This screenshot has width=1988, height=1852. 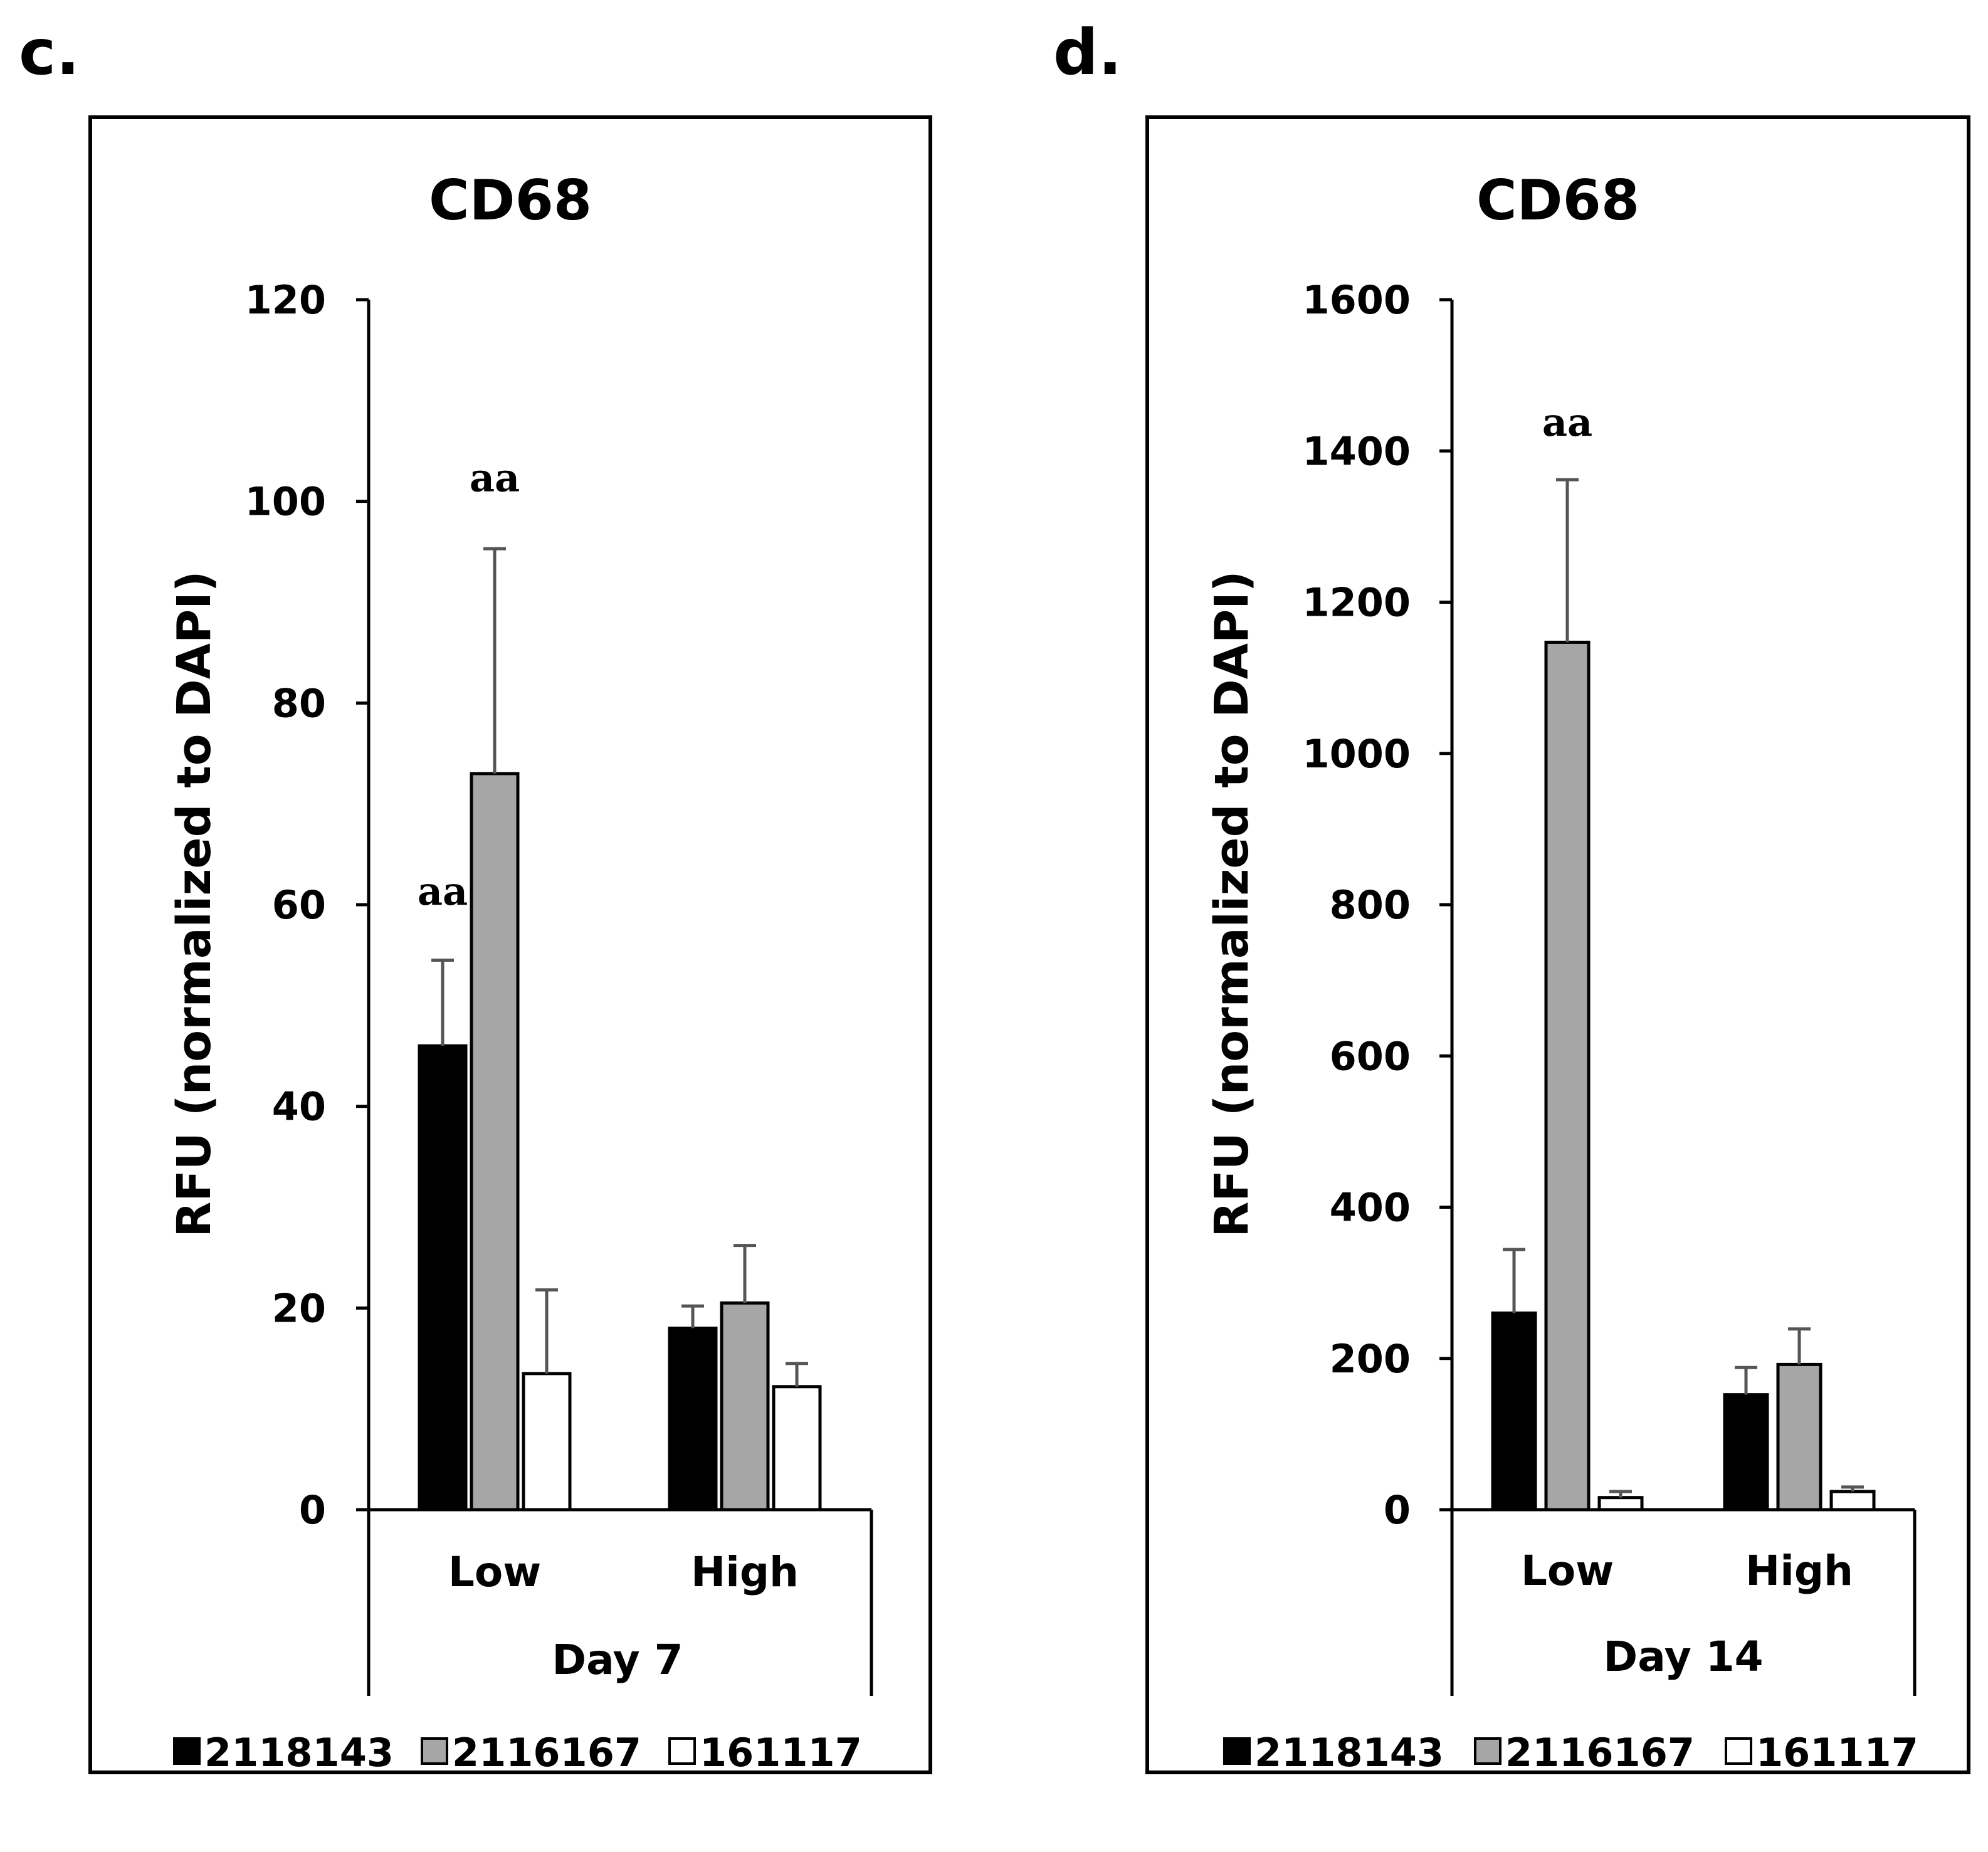 I want to click on panel-c-y-tick-label: 100, so click(x=285, y=502).